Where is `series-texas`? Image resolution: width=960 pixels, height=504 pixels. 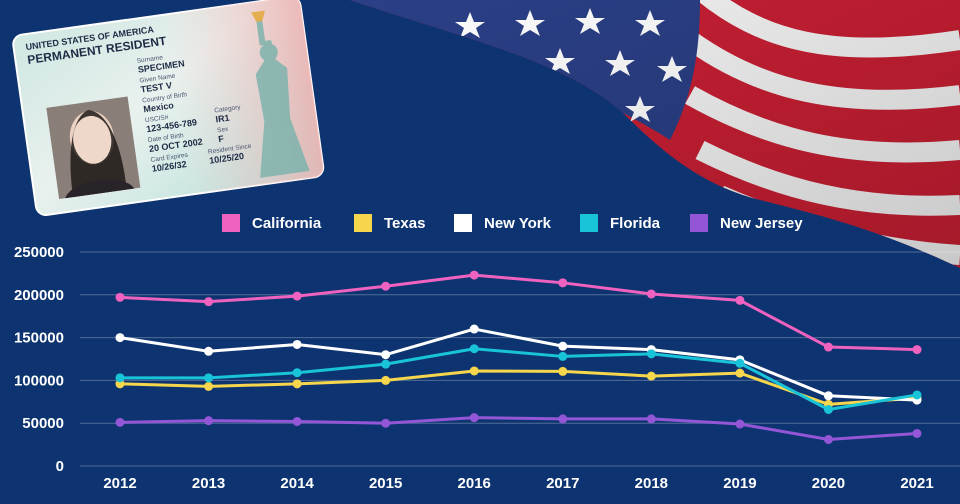
series-texas is located at coordinates (518, 387).